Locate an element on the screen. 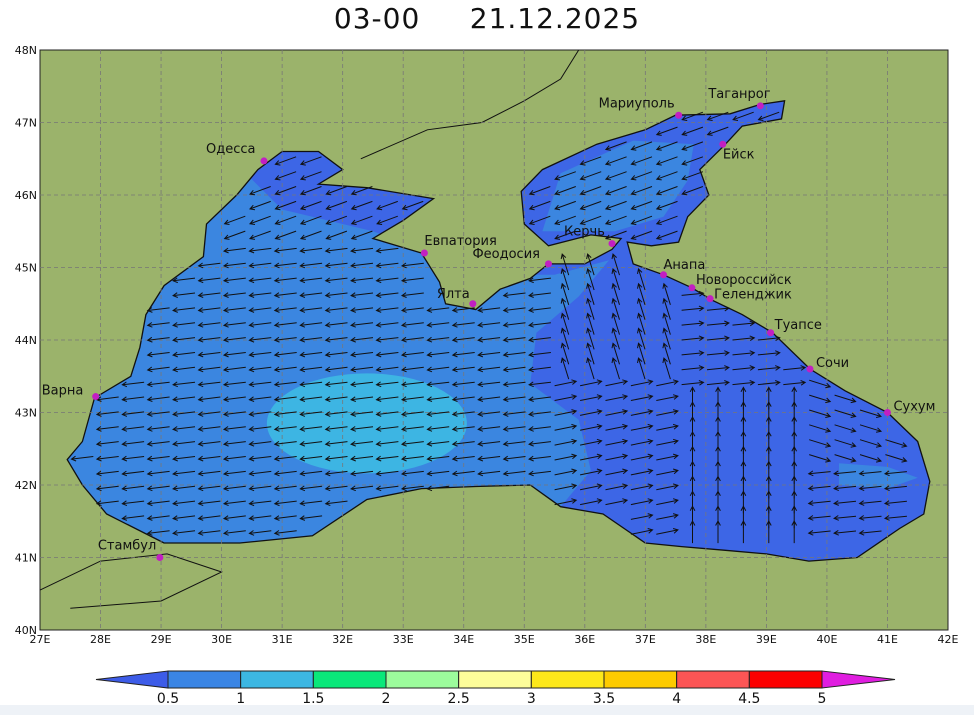 Image resolution: width=974 pixels, height=715 pixels. legend-label: 2.5 is located at coordinates (459, 698).